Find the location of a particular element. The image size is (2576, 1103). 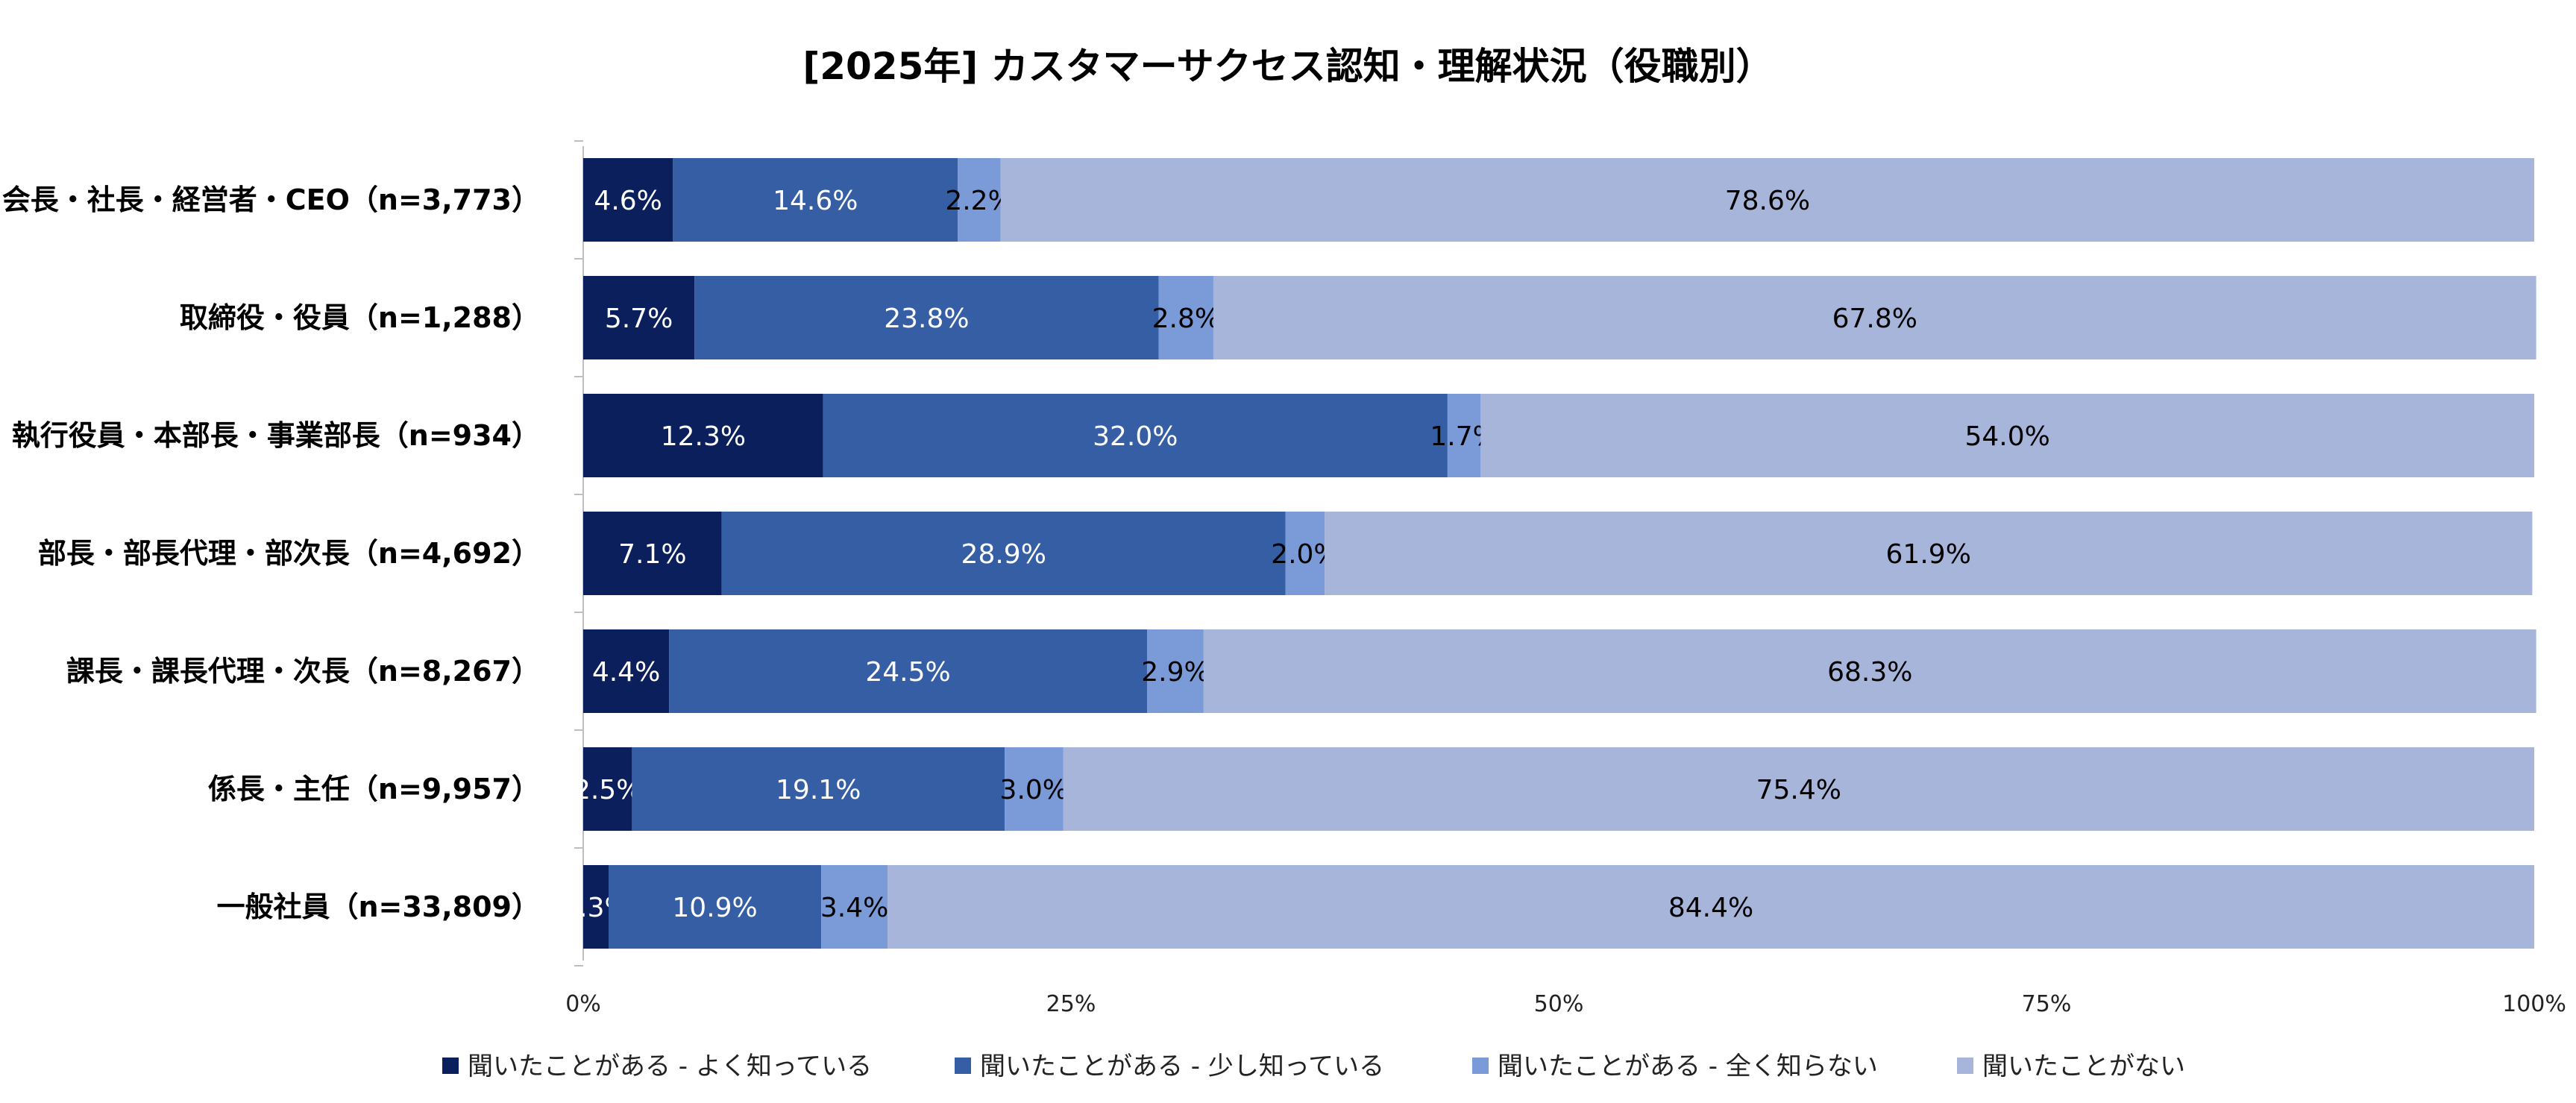

data-label: 3.0% is located at coordinates (1034, 790).